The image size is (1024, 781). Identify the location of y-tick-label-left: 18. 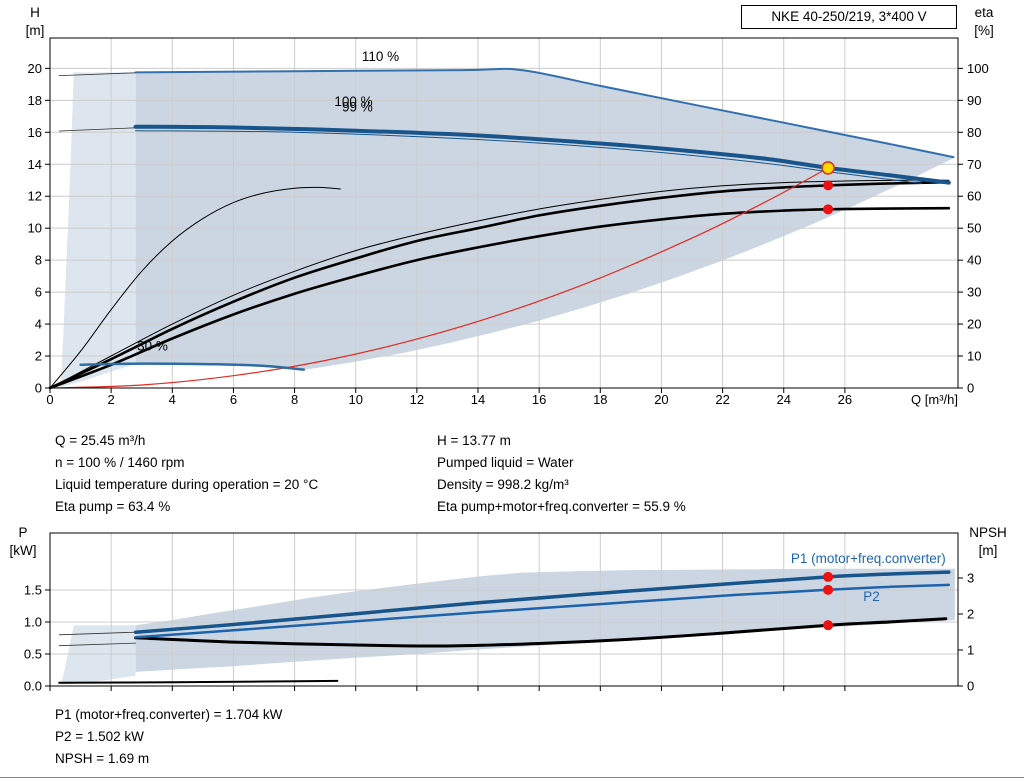
(35, 100).